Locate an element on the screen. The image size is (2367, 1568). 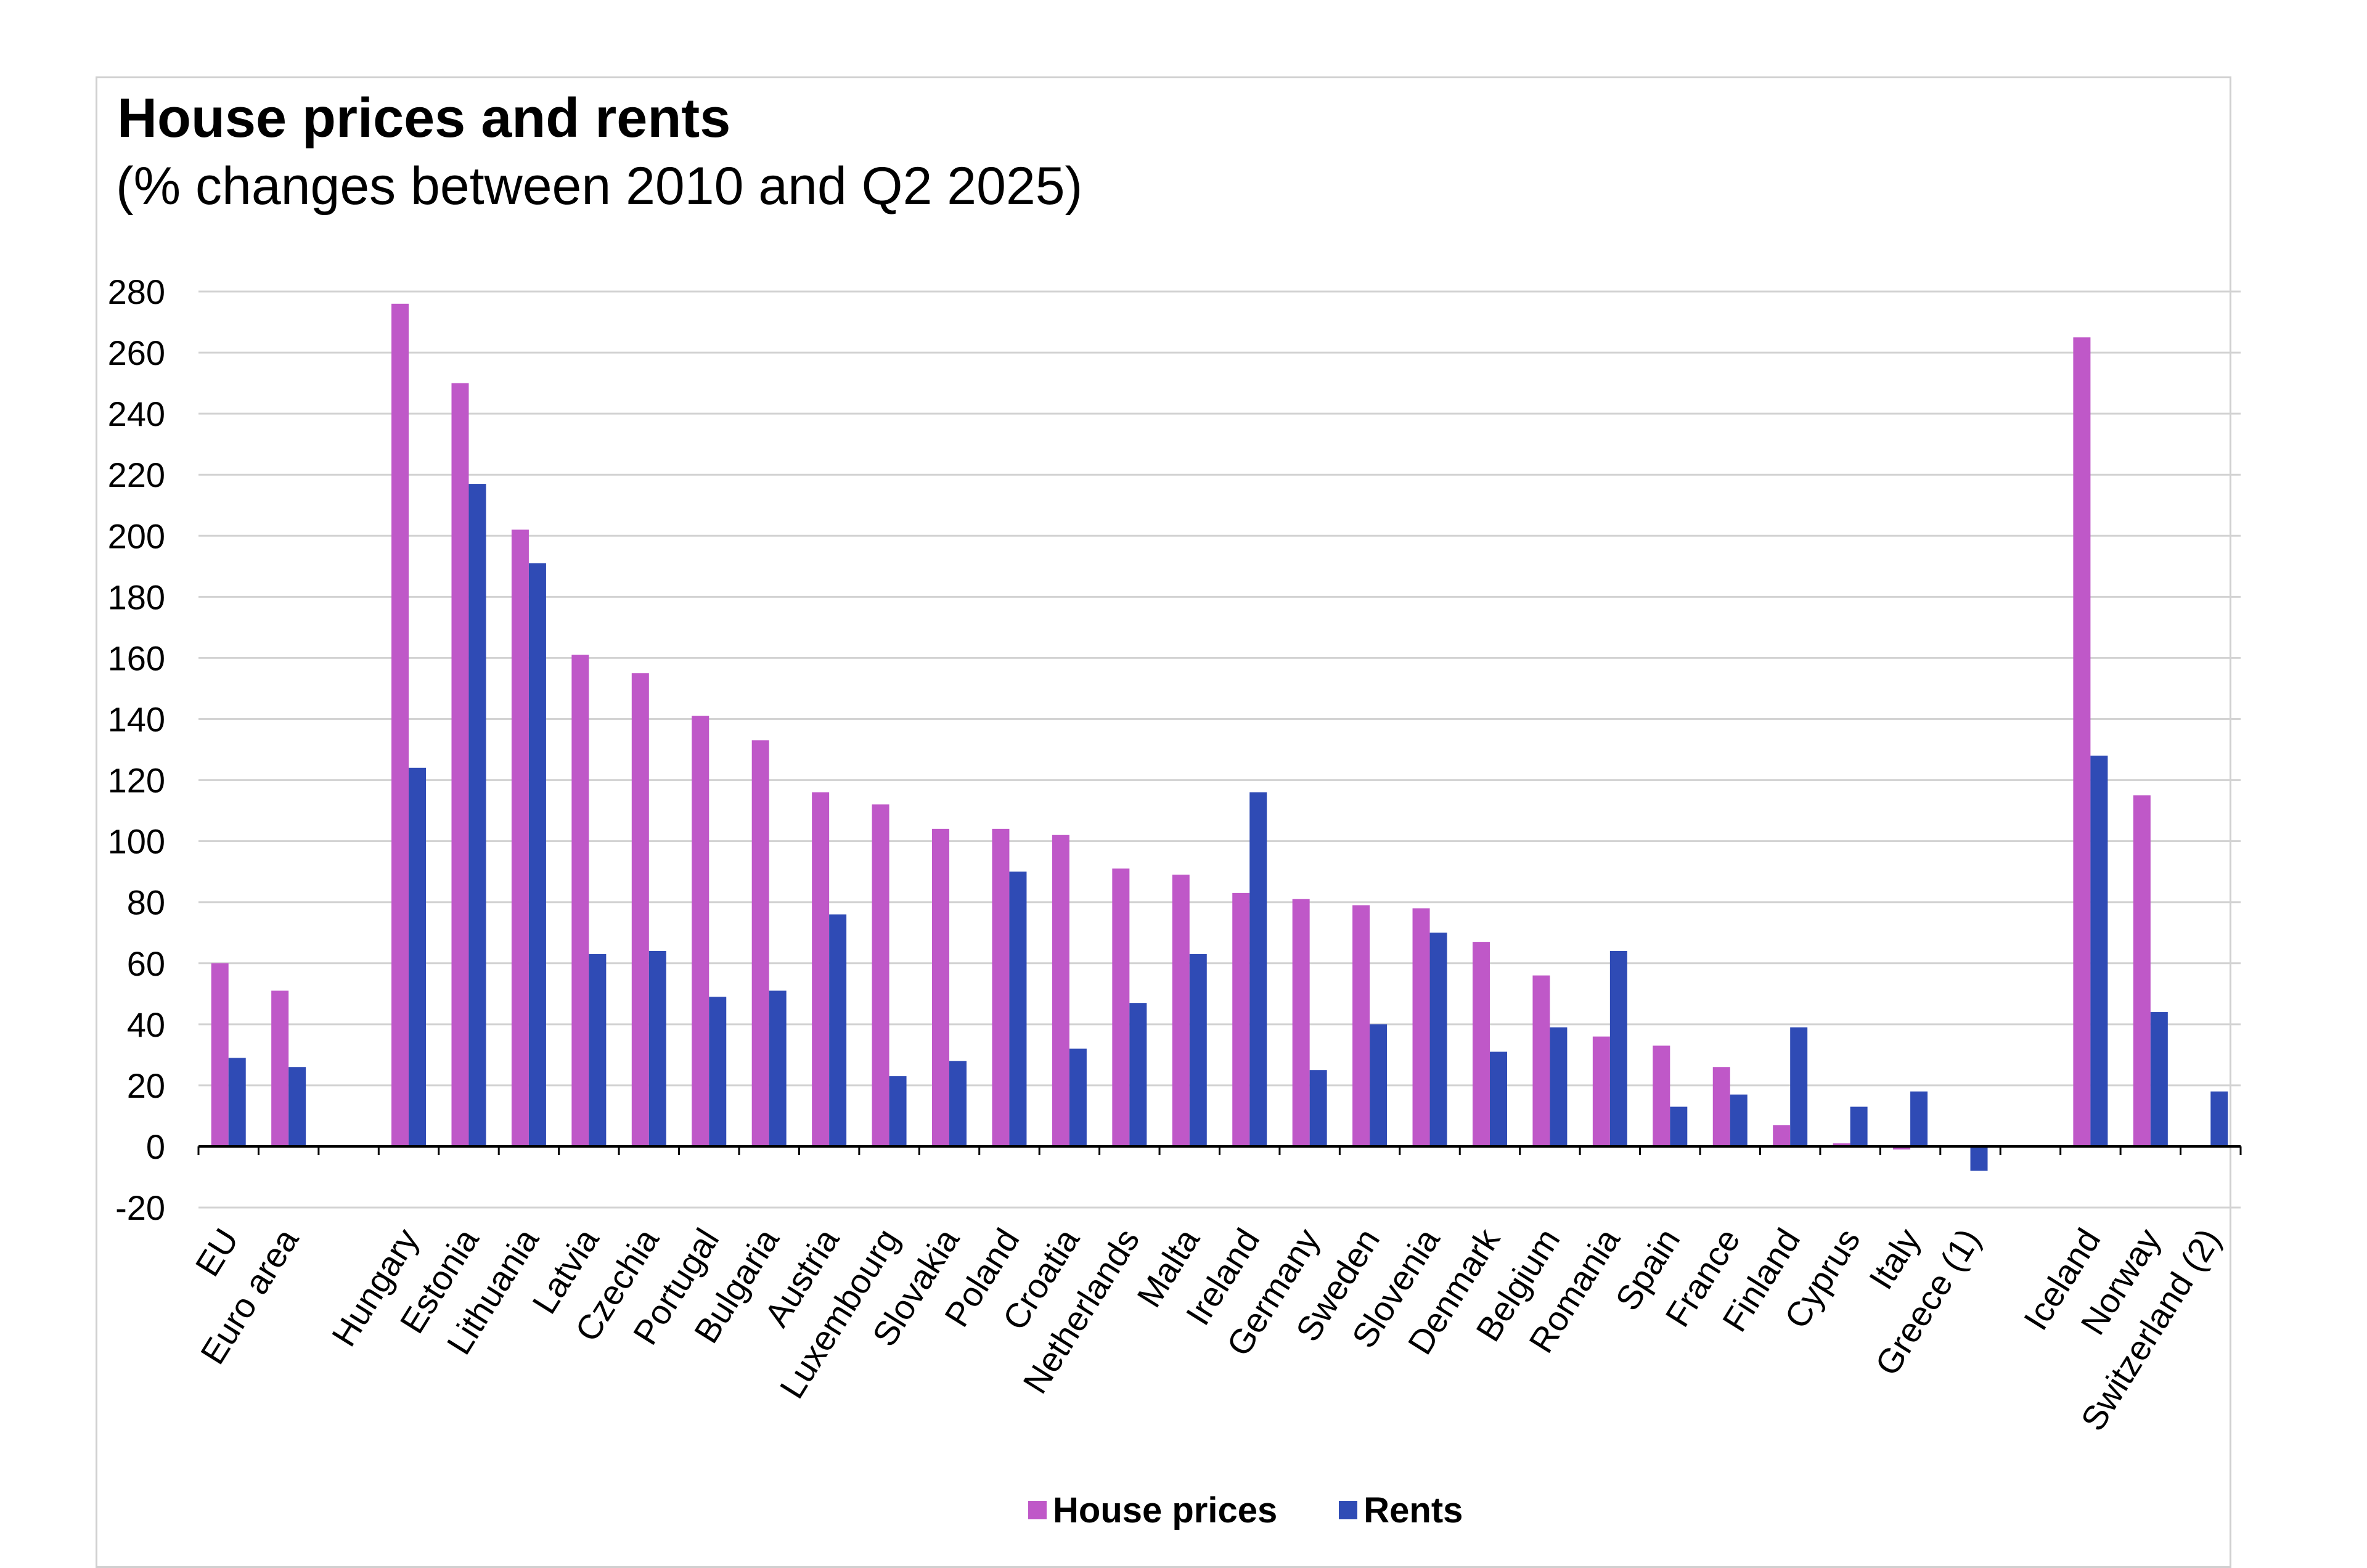
bar-house-prices-romania is located at coordinates (1601, 1091).